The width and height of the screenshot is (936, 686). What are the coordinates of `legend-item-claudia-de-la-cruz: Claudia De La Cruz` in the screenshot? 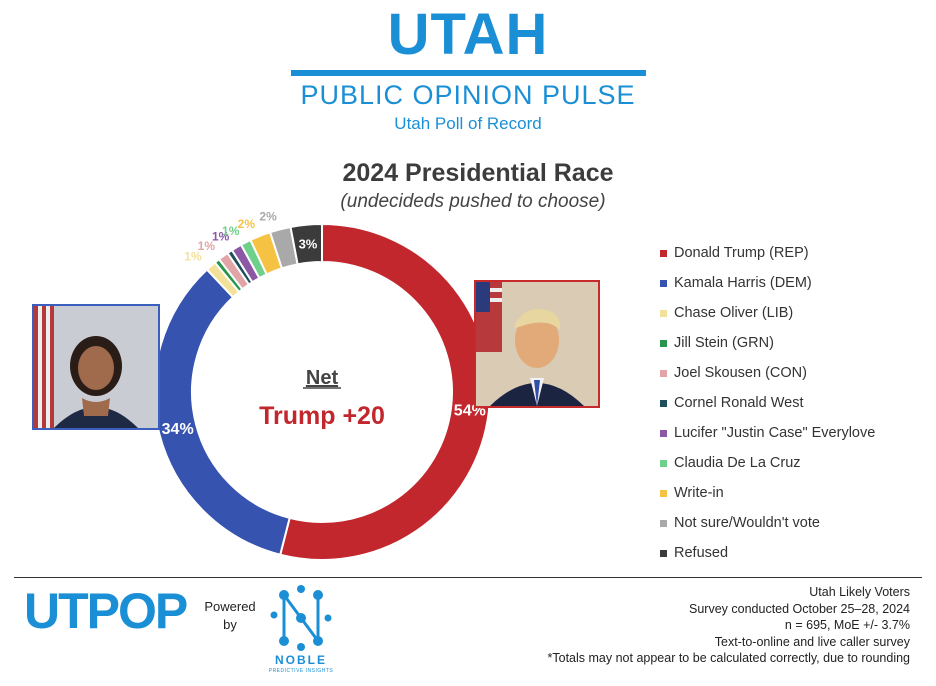 It's located at (795, 463).